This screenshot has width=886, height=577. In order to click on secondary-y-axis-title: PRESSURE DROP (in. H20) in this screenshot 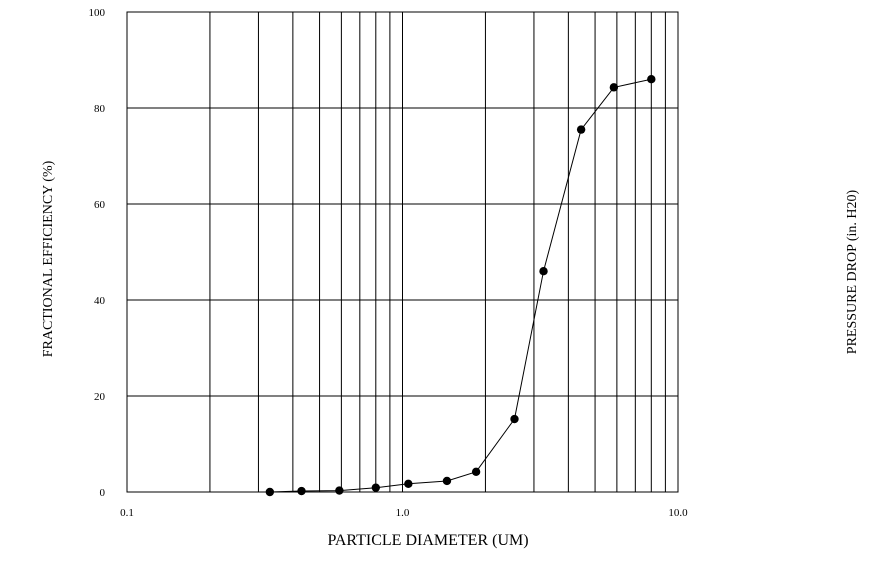, I will do `click(852, 271)`.